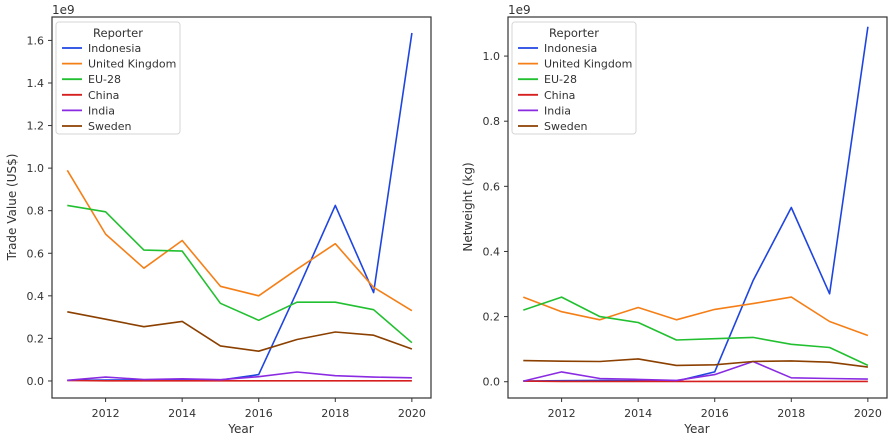 The height and width of the screenshot is (442, 894). What do you see at coordinates (696, 429) in the screenshot?
I see `netweight-x-axis-label: Year` at bounding box center [696, 429].